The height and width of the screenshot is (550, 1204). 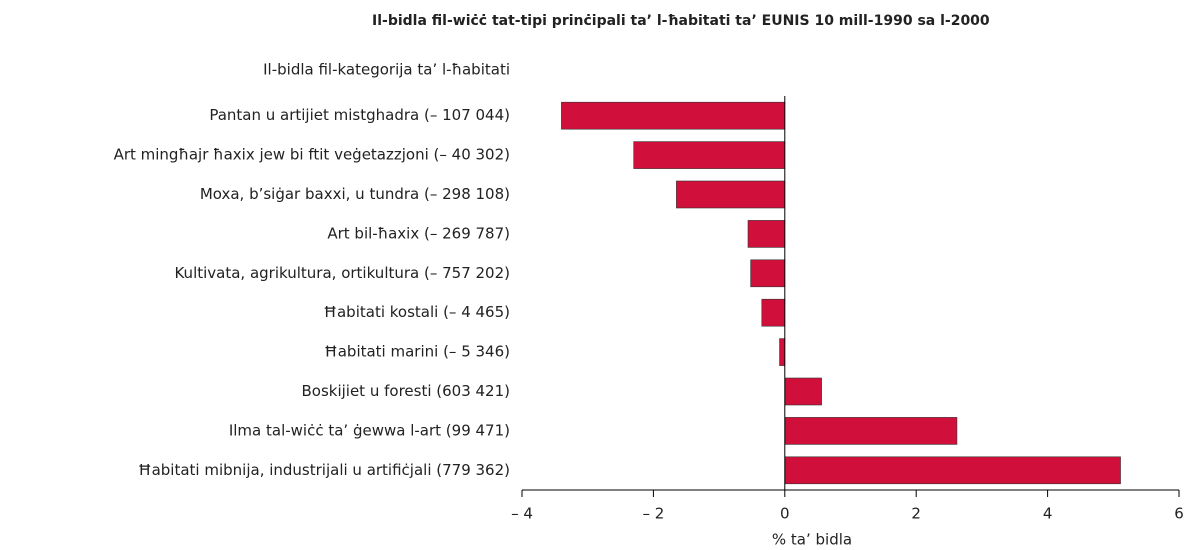 I want to click on x-tick-label: – 4, so click(x=522, y=514).